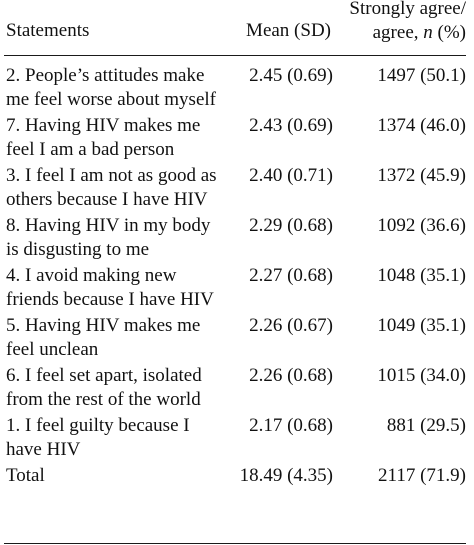  What do you see at coordinates (235, 476) in the screenshot?
I see `total-row: Total 18.49 (4.35) 2117 (71.9)` at bounding box center [235, 476].